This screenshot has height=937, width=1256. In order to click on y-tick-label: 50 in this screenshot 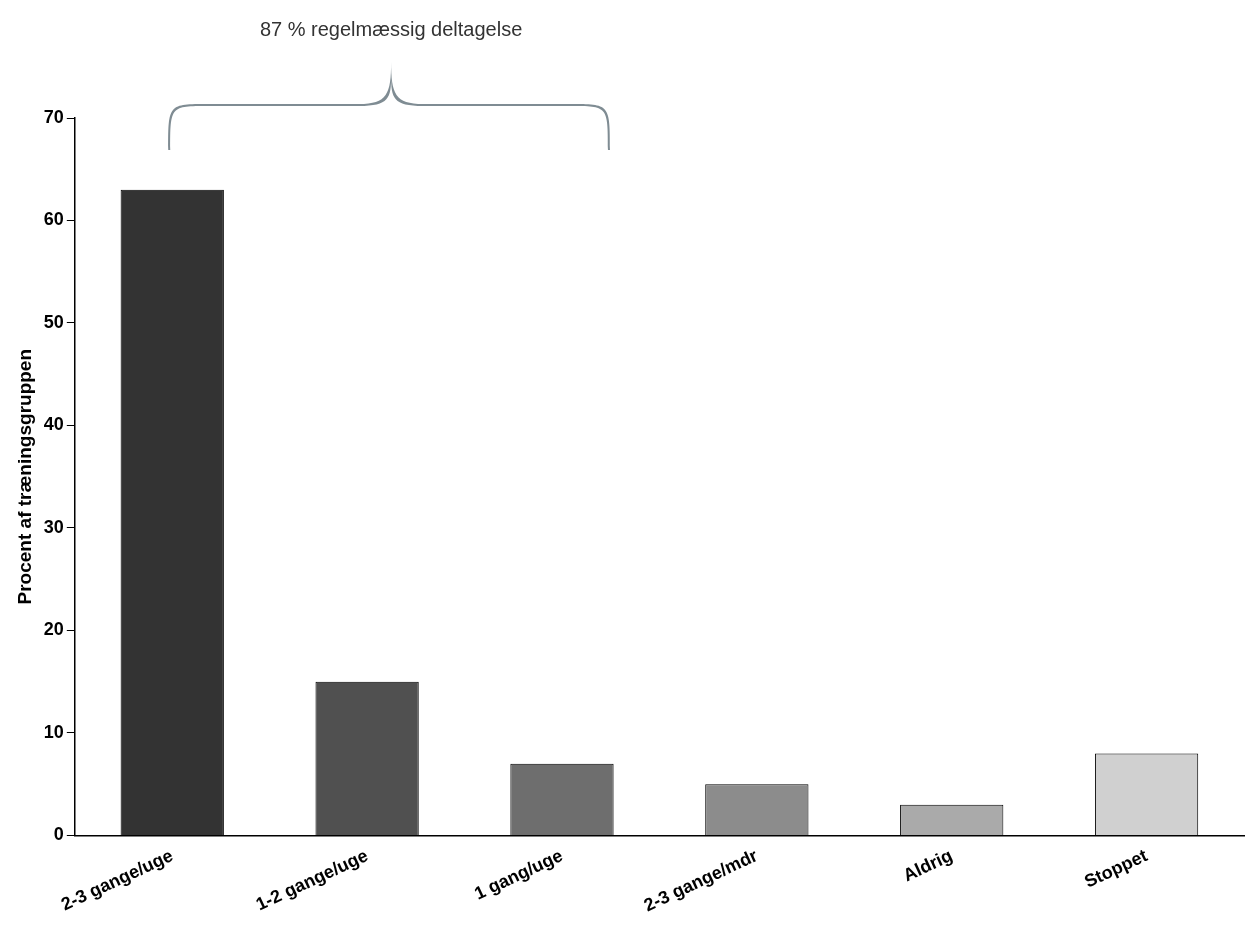, I will do `click(53, 321)`.